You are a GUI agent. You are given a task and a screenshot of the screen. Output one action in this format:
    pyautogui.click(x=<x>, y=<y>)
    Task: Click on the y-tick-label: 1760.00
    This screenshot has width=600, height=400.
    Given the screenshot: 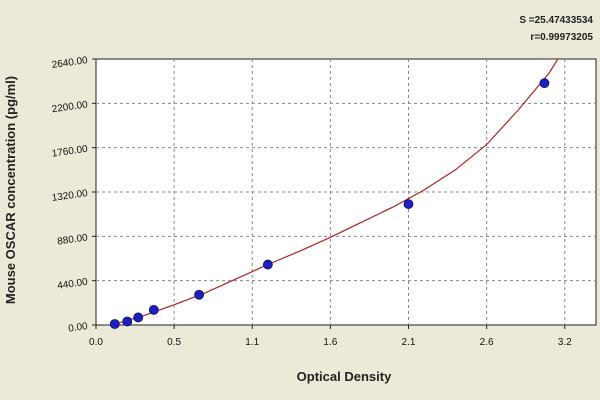 What is the action you would take?
    pyautogui.click(x=70, y=152)
    